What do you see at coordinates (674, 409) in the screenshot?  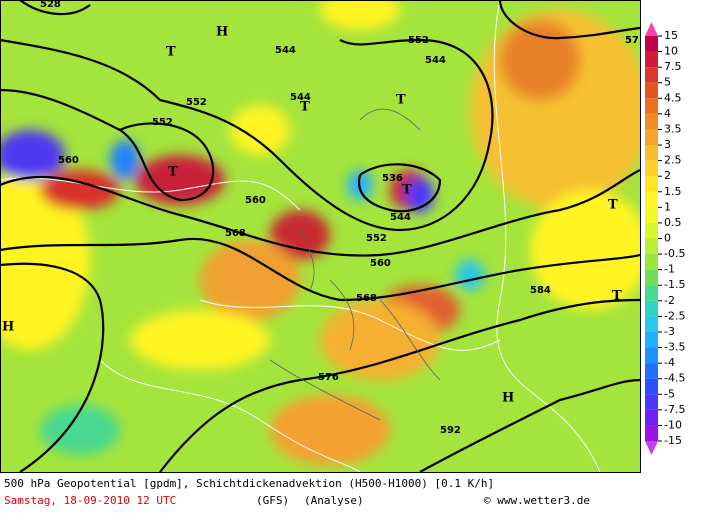 I see `colorbar-label: -7.5` at bounding box center [674, 409].